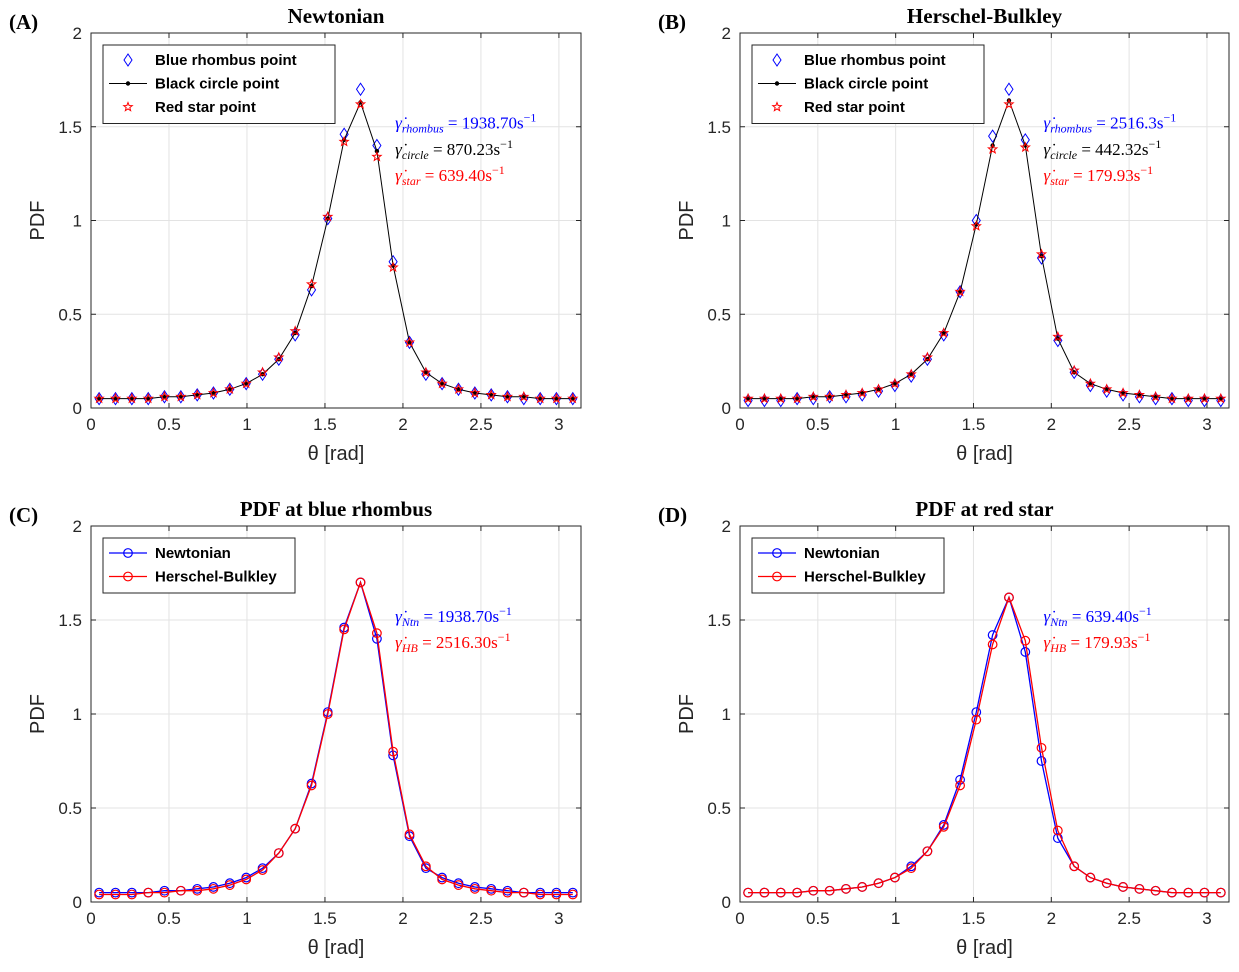  I want to click on annotation-subscript: HB, so click(1058, 648).